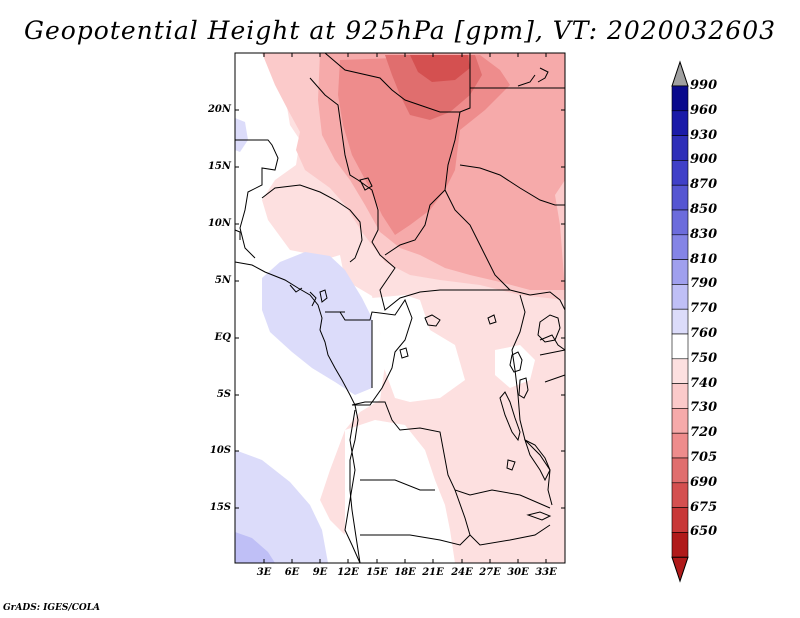 This screenshot has width=800, height=618. Describe the element at coordinates (400, 491) in the screenshot. I see `region-white-south` at that location.